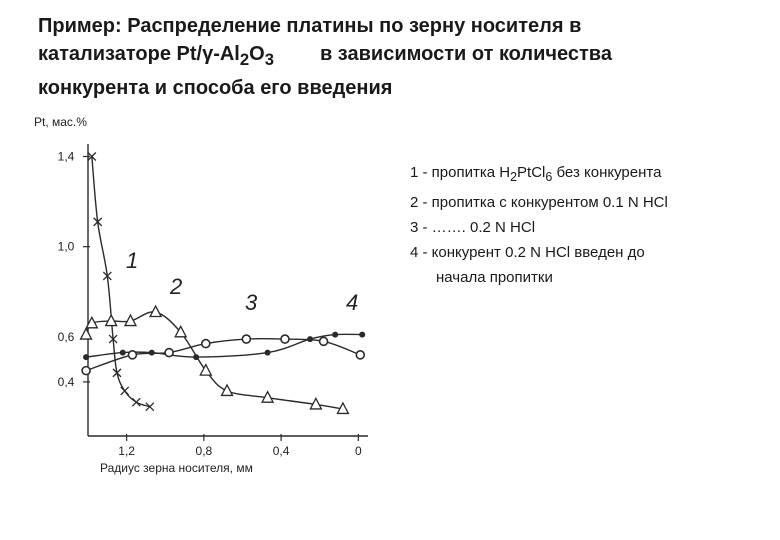 The image size is (780, 540). Describe the element at coordinates (460, 172) in the screenshot. I see `legend-item-1-text-a: 1 - пропитка H` at that location.